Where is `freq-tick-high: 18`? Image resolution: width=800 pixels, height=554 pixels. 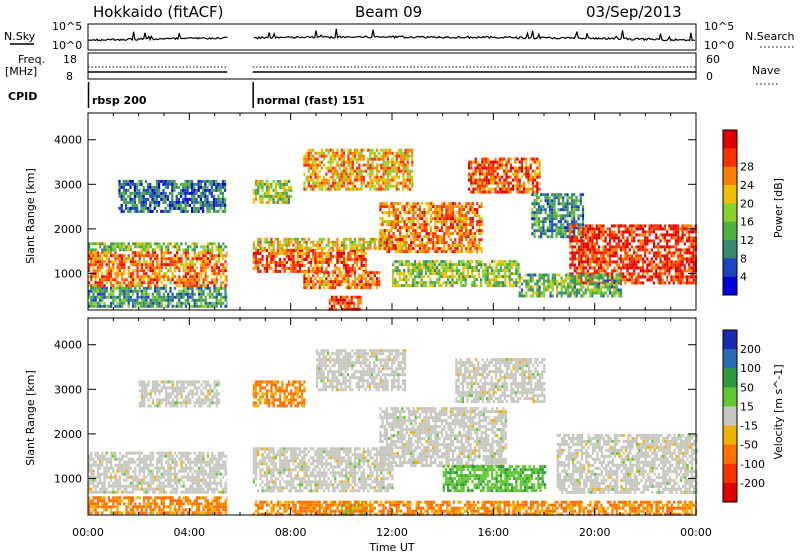 freq-tick-high: 18 is located at coordinates (70, 59).